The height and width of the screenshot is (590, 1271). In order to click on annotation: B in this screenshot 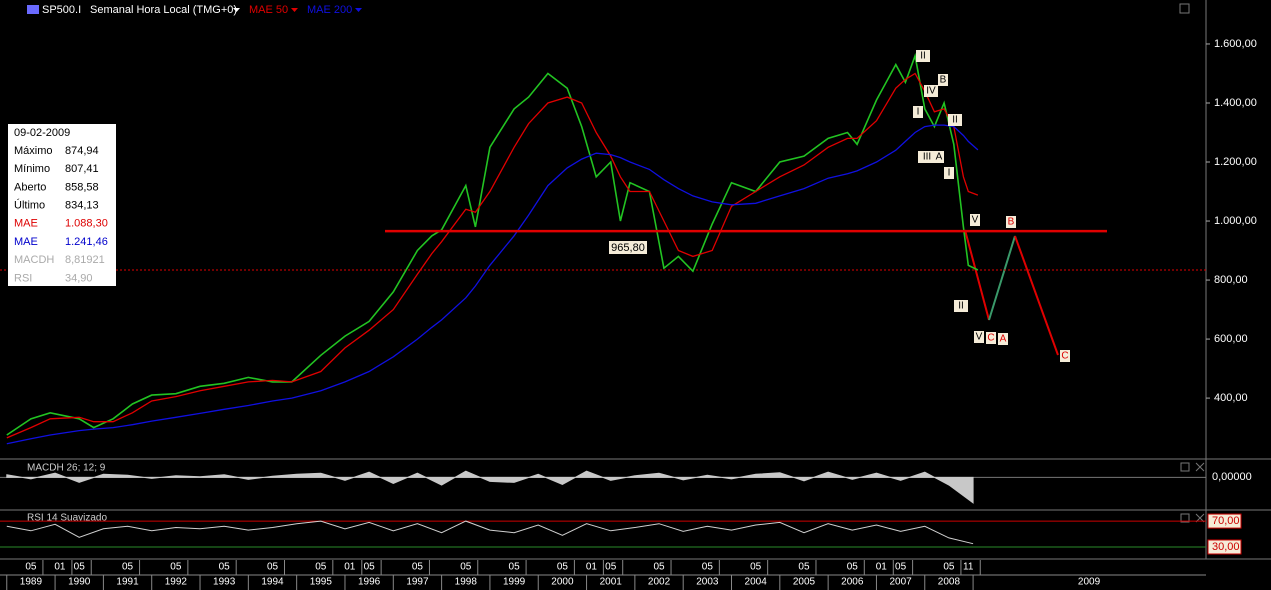, I will do `click(943, 80)`.